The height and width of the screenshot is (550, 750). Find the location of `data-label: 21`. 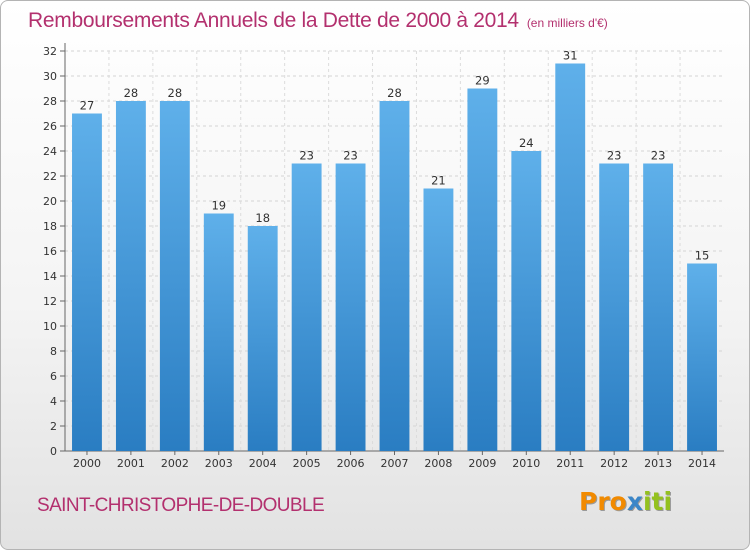

data-label: 21 is located at coordinates (438, 181).